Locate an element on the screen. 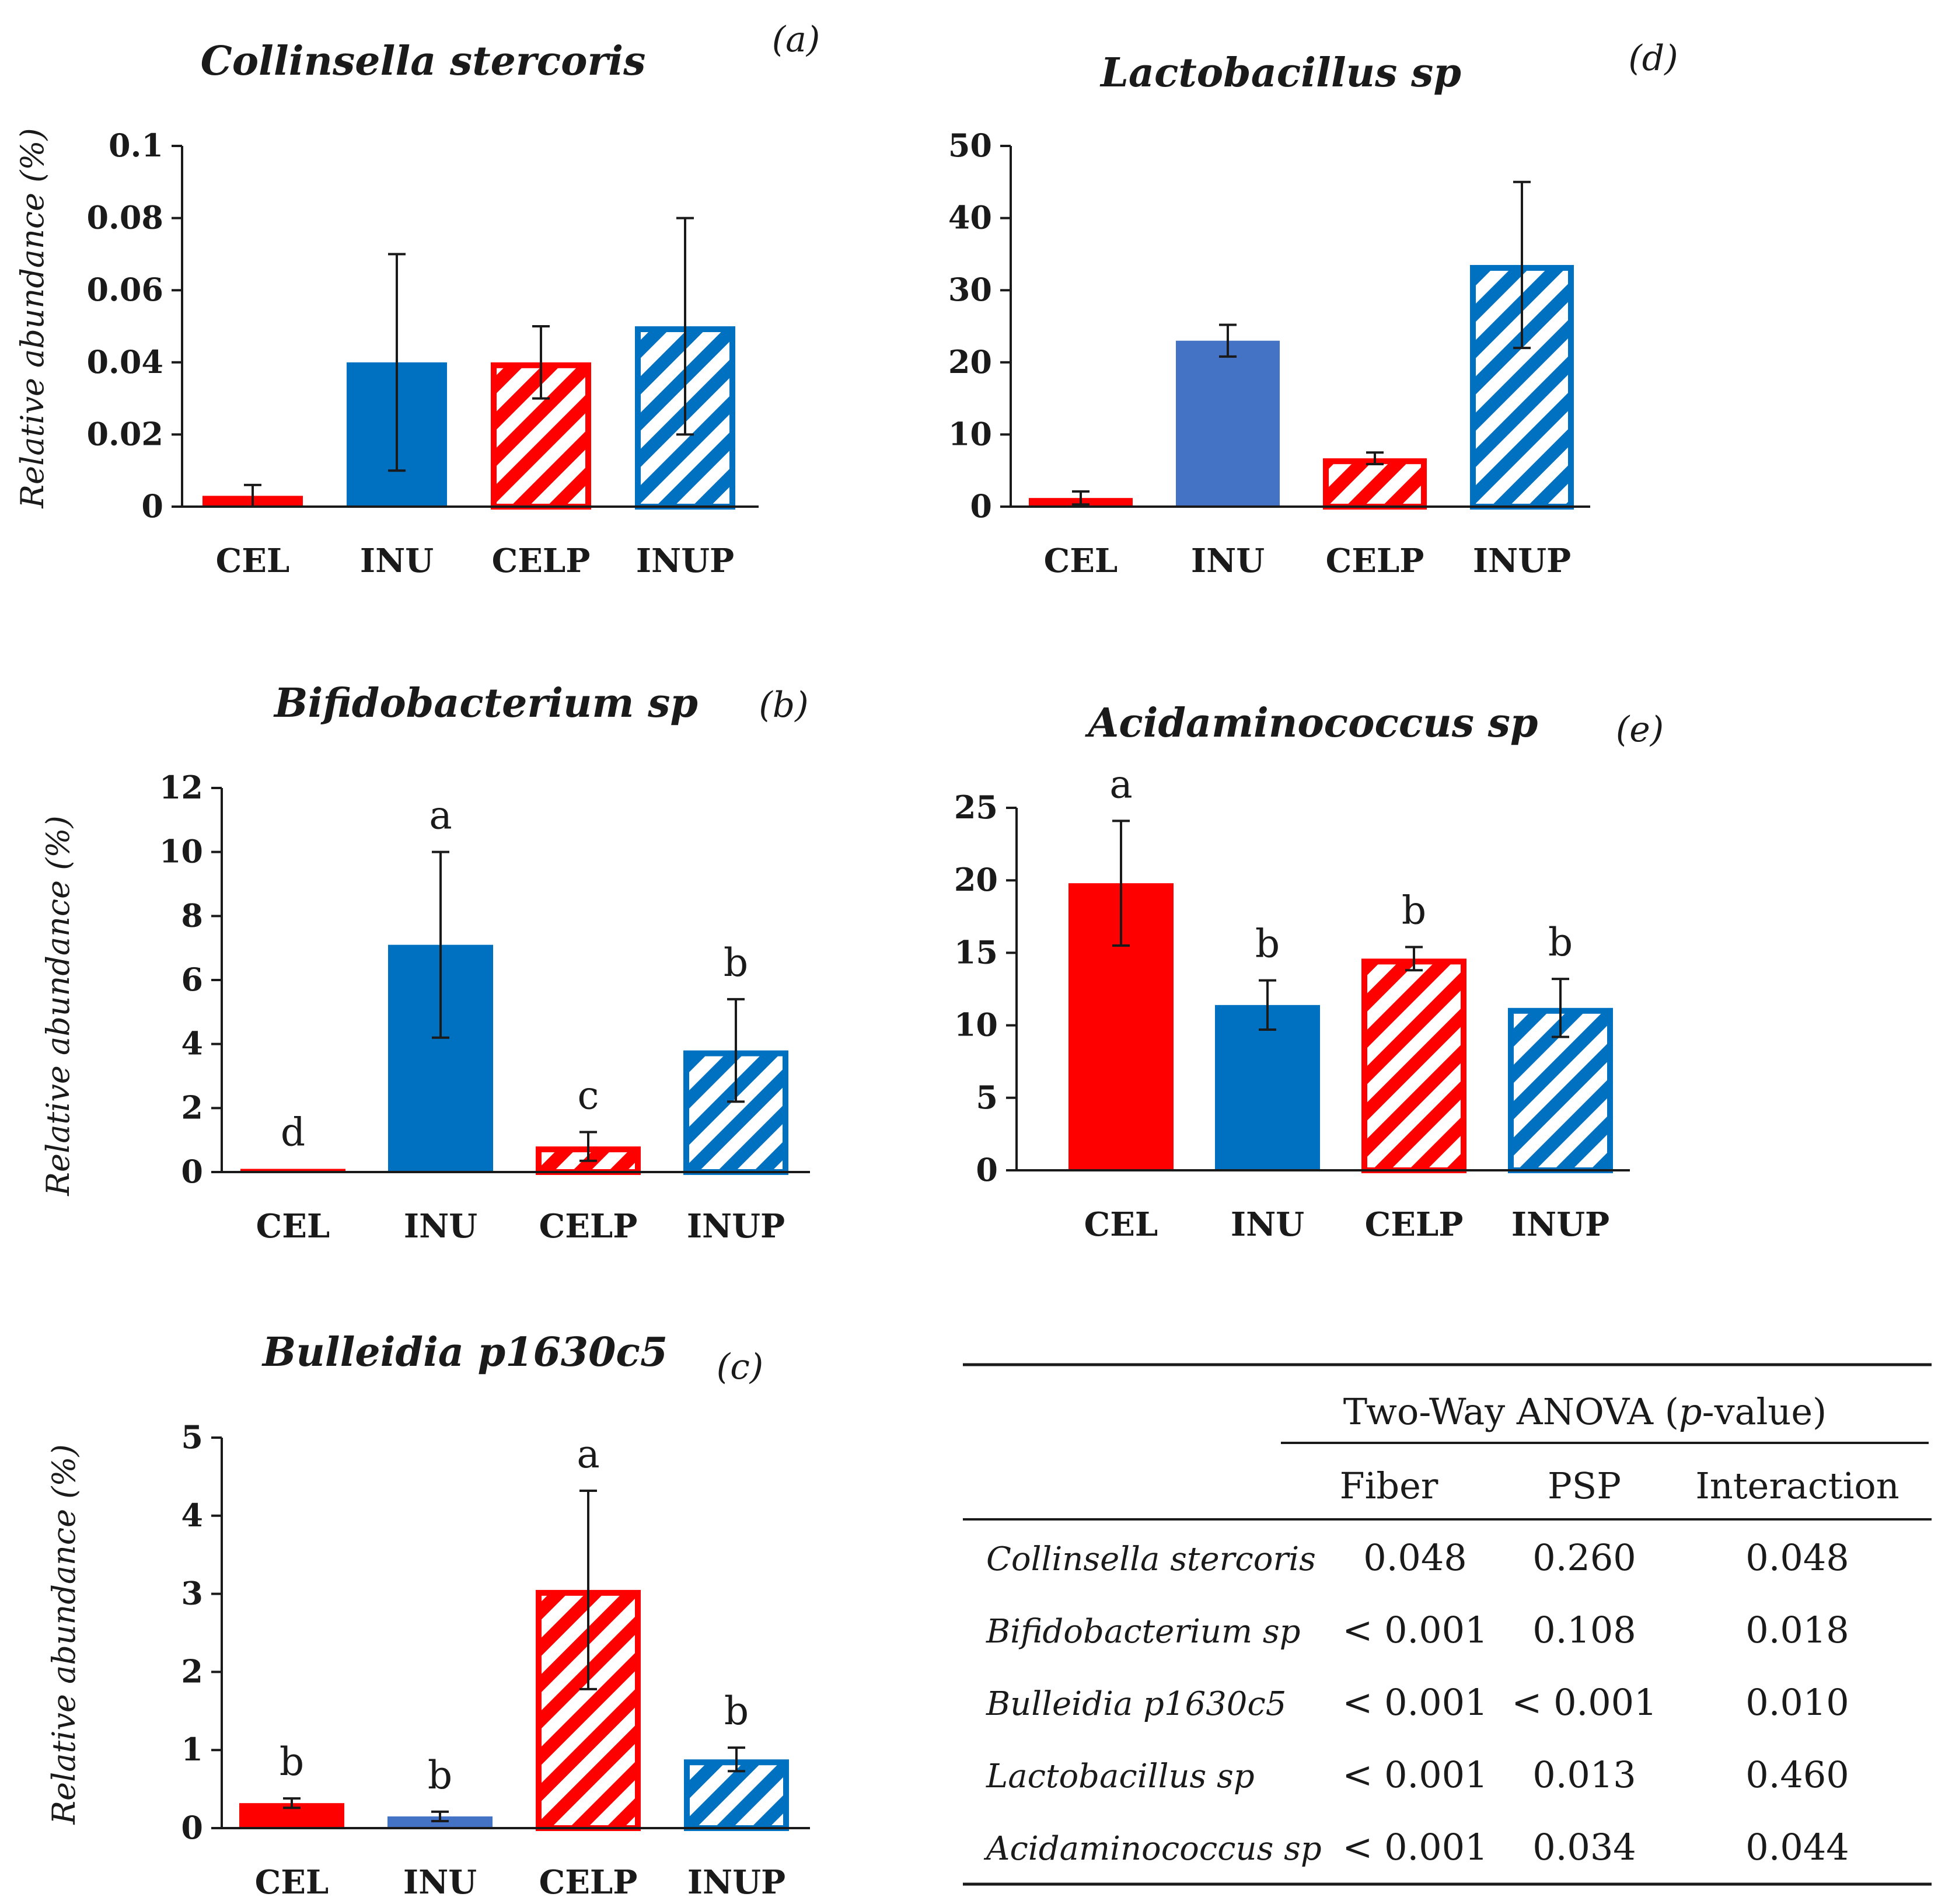 The image size is (1945, 1904). bar-celp is located at coordinates (1413, 1066).